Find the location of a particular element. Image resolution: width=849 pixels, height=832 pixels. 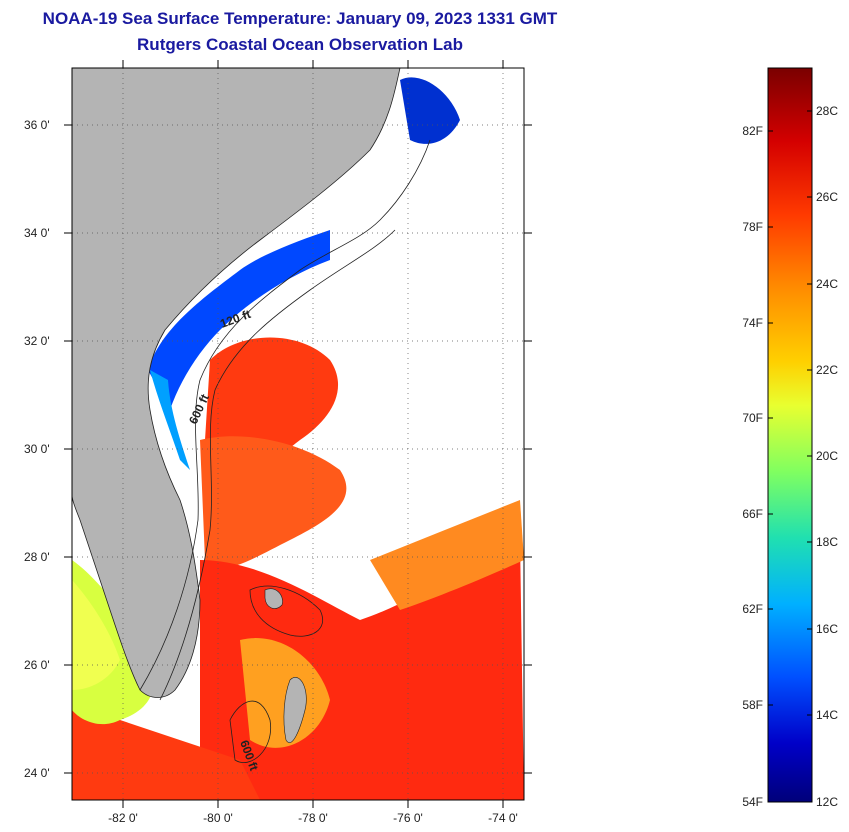

lon-tick-label: -82 0' is located at coordinates (123, 818).